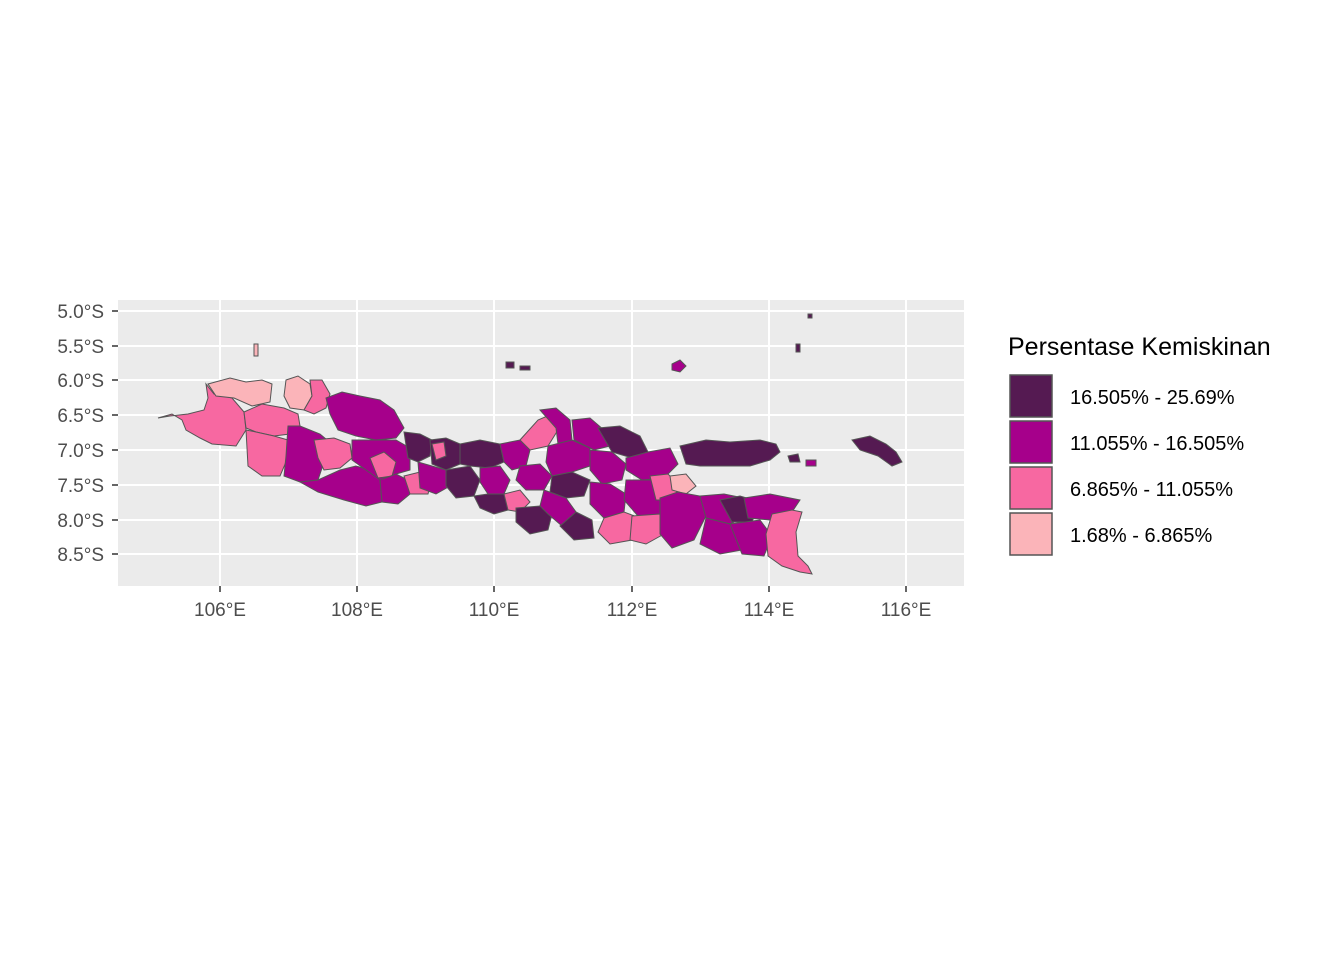 Image resolution: width=1344 pixels, height=960 pixels. Describe the element at coordinates (1157, 444) in the screenshot. I see `legend-label-2: 11.055% - 16.505%` at that location.